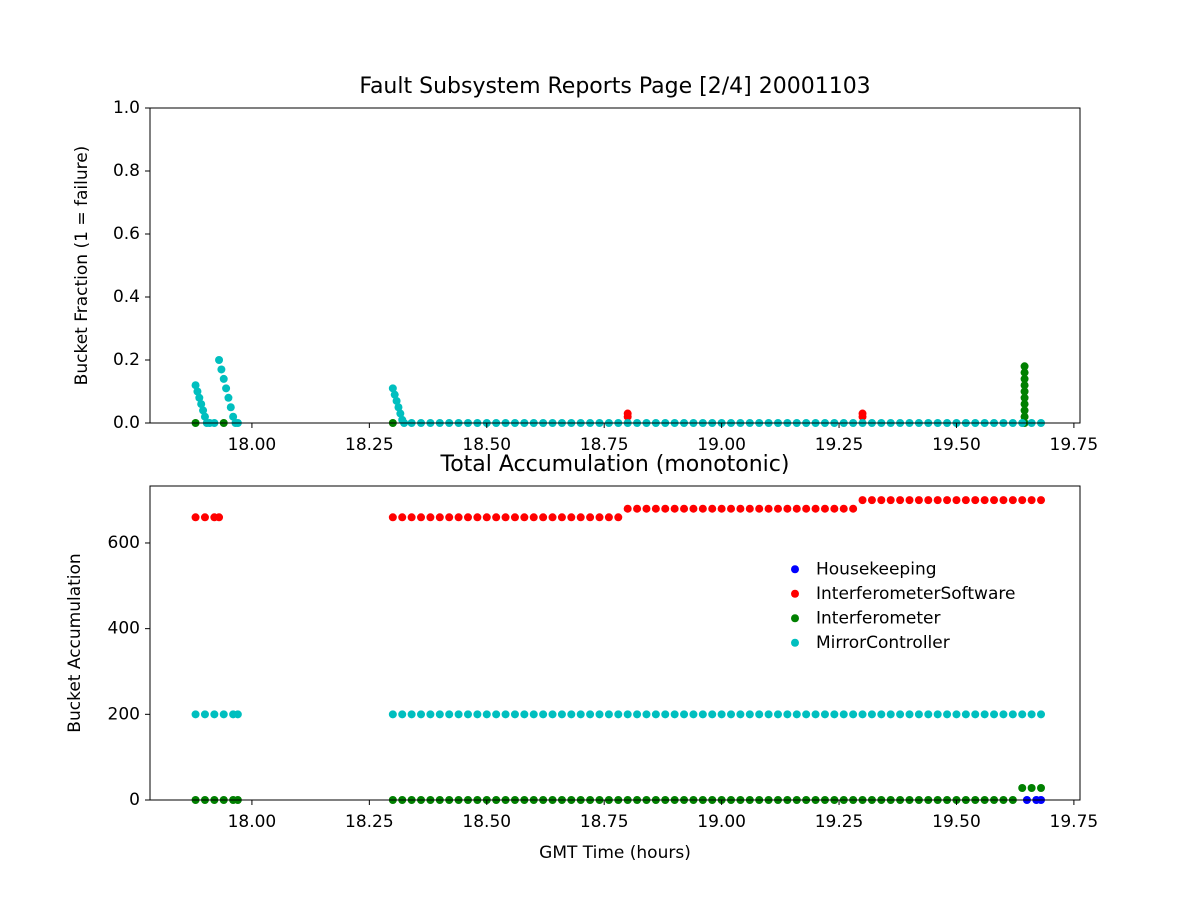 The width and height of the screenshot is (1200, 900). What do you see at coordinates (124, 543) in the screenshot?
I see `y-tick-label: 600` at bounding box center [124, 543].